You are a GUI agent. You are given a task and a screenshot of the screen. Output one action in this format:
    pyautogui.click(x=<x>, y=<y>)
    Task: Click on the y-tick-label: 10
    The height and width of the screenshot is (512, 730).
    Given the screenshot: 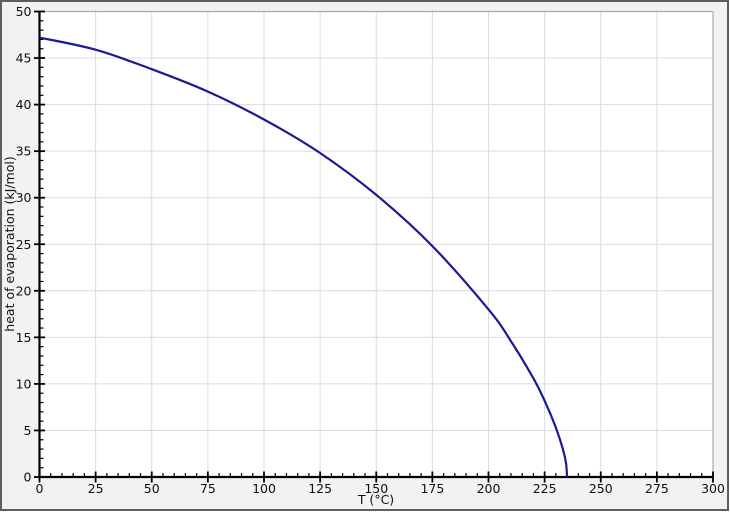 What is the action you would take?
    pyautogui.click(x=24, y=383)
    